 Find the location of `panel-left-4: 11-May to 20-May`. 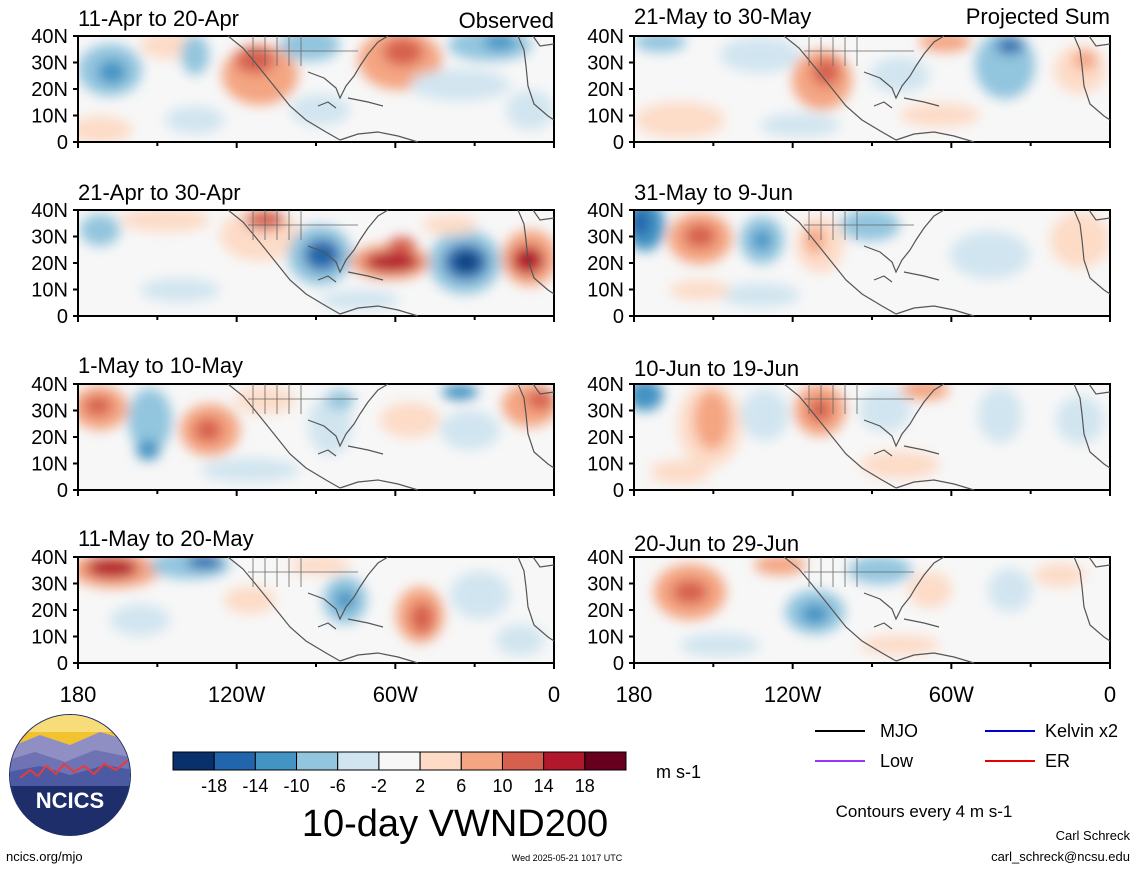

panel-left-4: 11-May to 20-May is located at coordinates (316, 595).